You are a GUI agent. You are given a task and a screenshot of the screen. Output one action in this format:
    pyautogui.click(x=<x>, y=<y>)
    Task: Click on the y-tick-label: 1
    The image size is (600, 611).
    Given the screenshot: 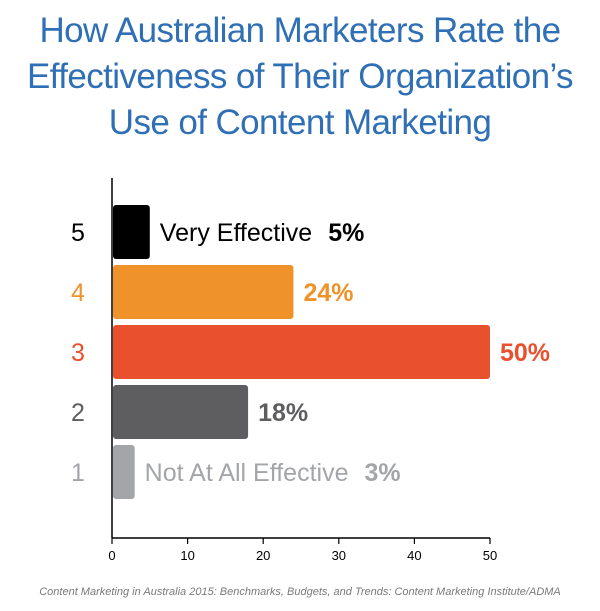 What is the action you would take?
    pyautogui.click(x=78, y=473)
    